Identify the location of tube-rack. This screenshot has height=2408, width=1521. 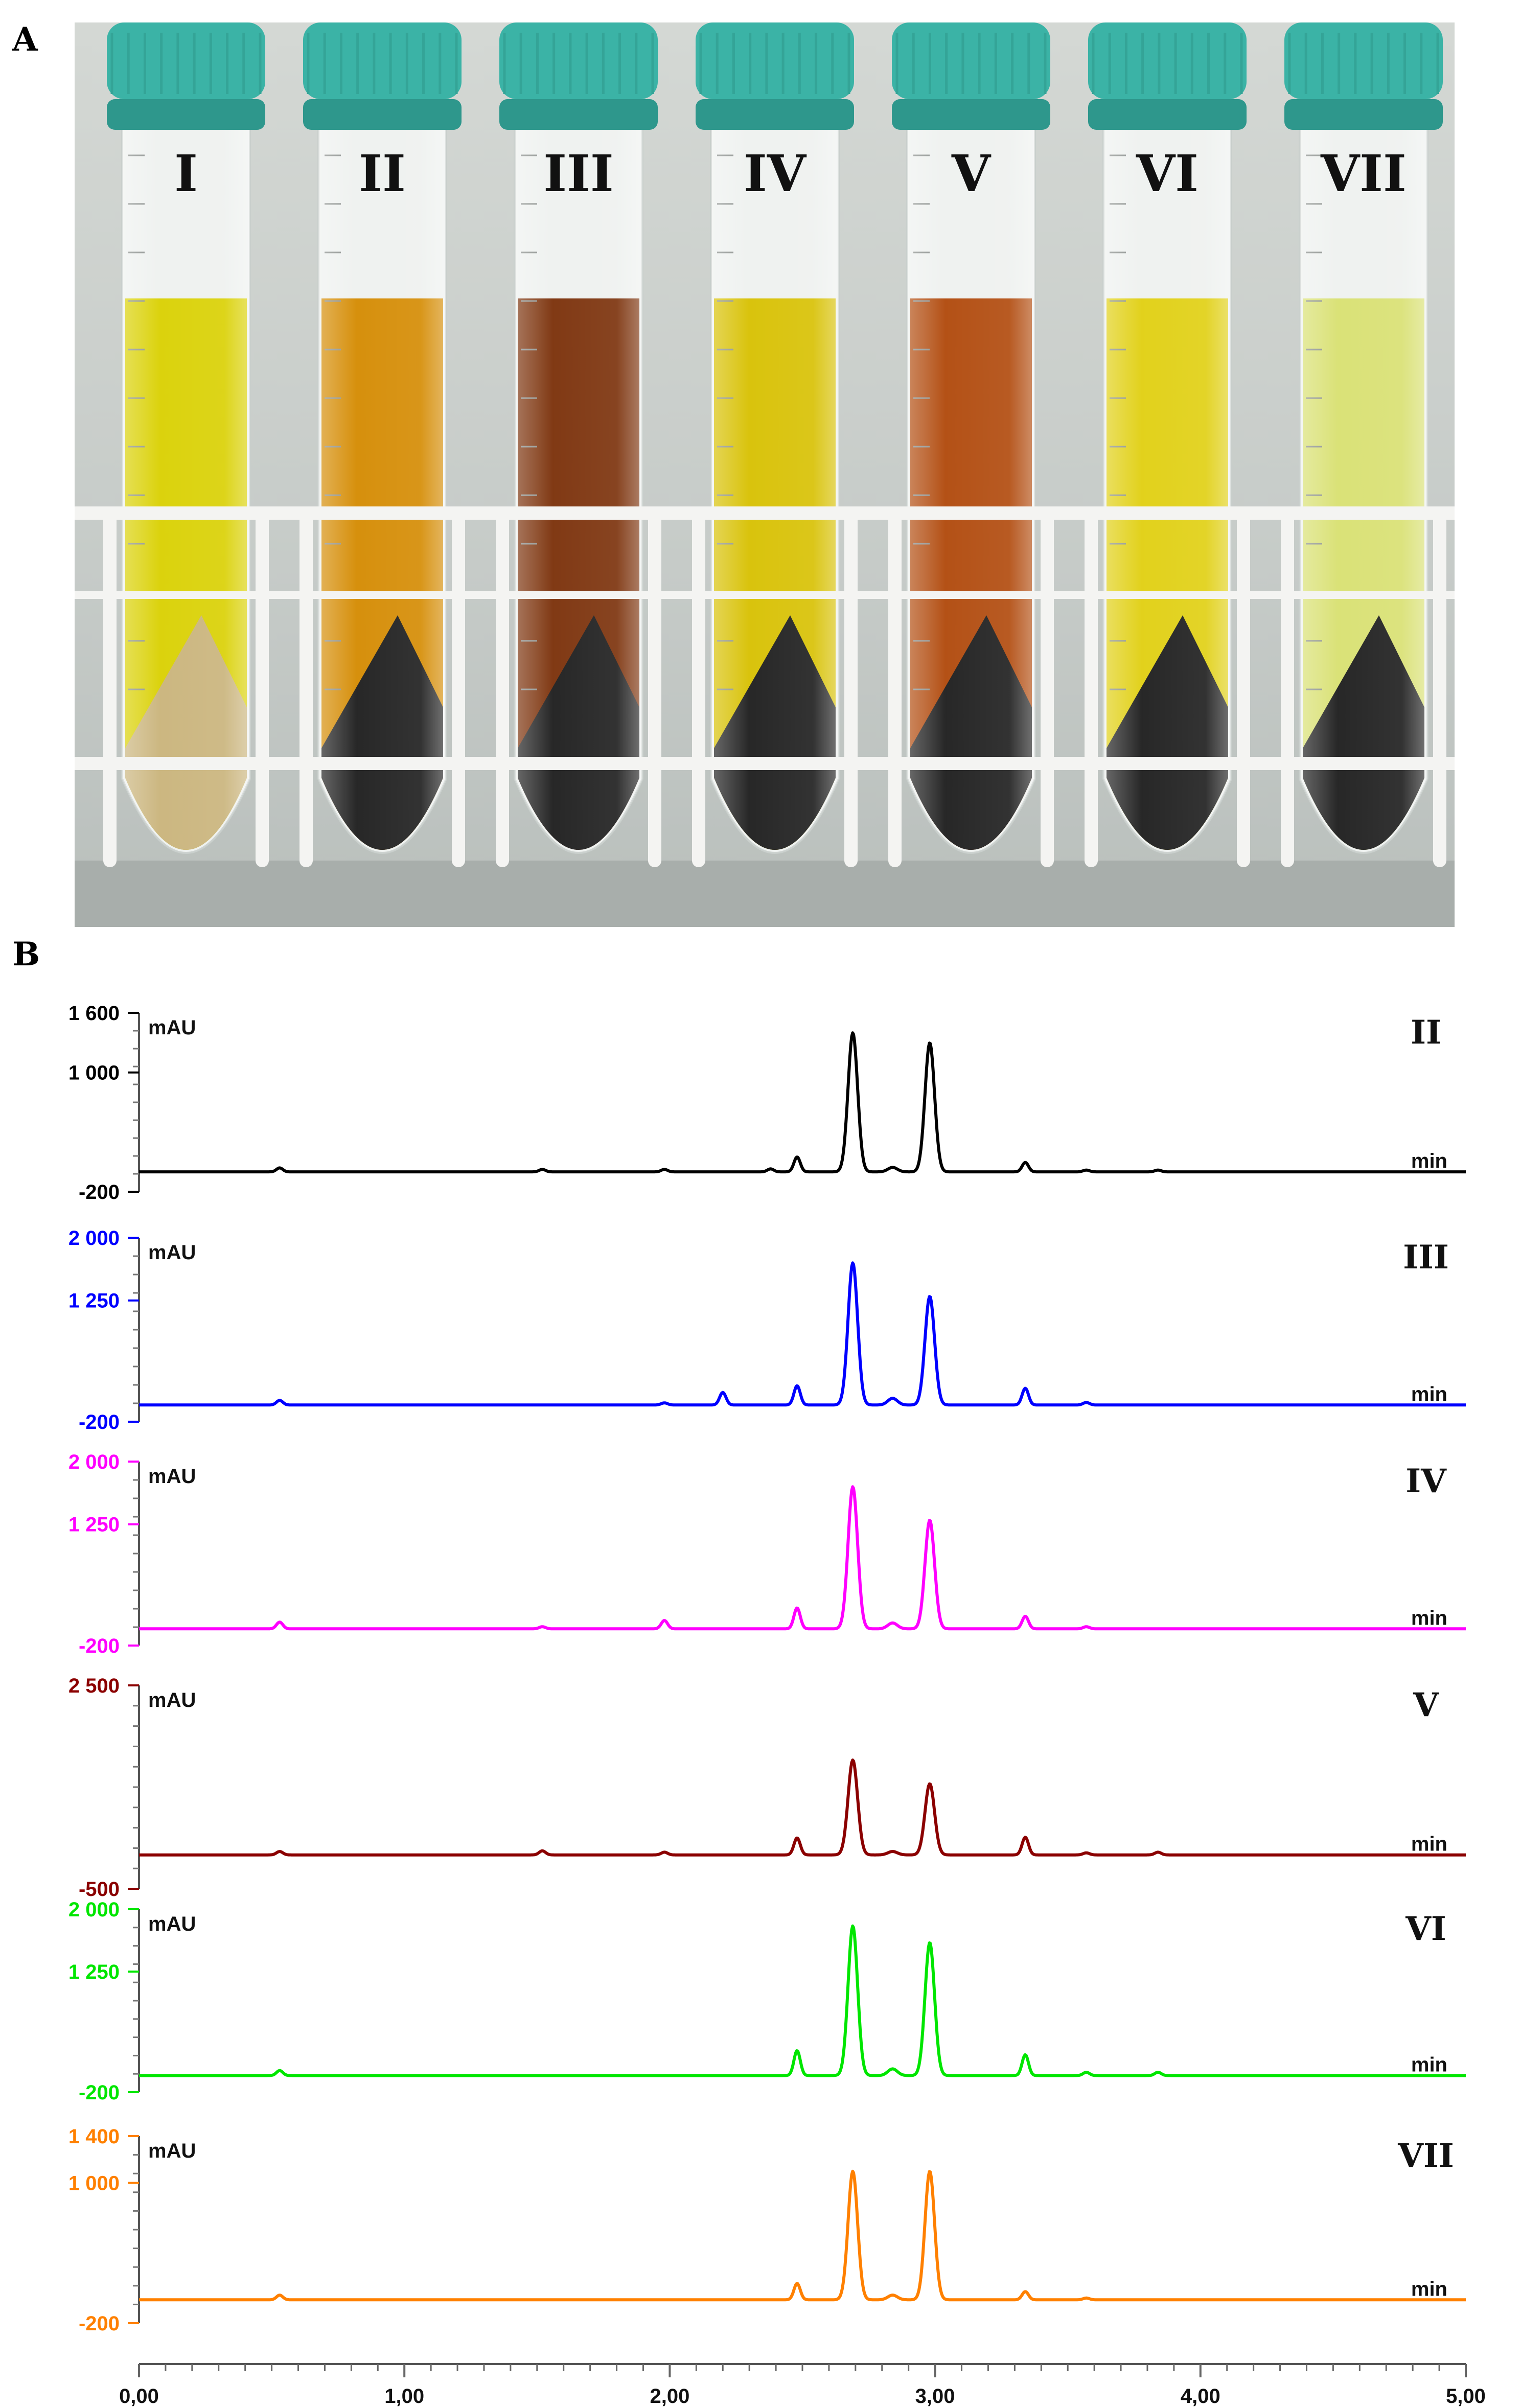
(765, 687).